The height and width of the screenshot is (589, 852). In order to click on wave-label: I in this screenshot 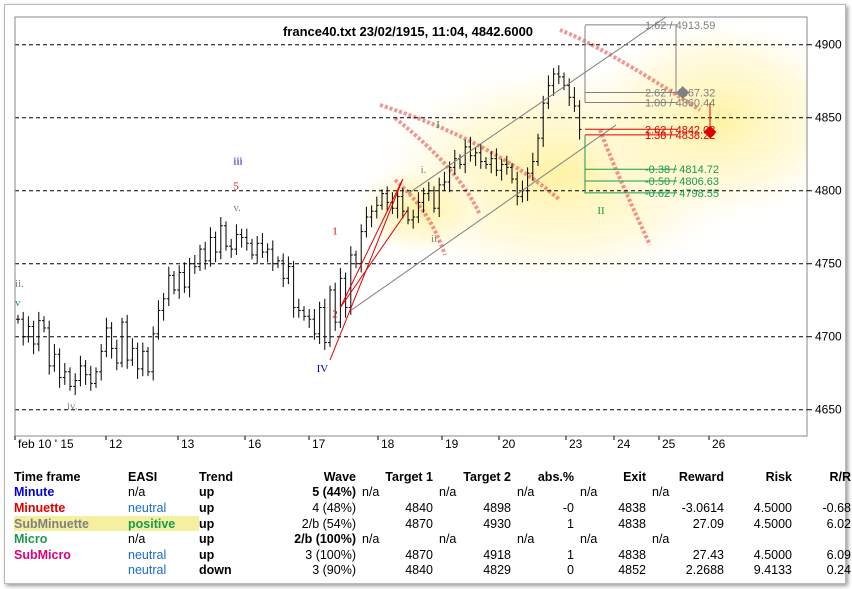, I will do `click(438, 125)`.